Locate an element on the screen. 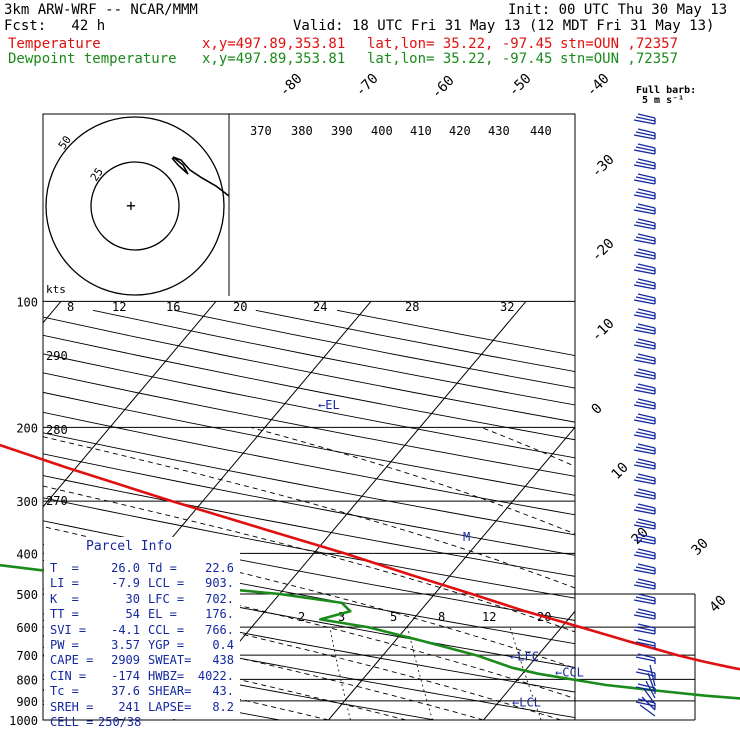 The height and width of the screenshot is (740, 740). temperature-xy: x,y=497.89,353.81 is located at coordinates (274, 44).